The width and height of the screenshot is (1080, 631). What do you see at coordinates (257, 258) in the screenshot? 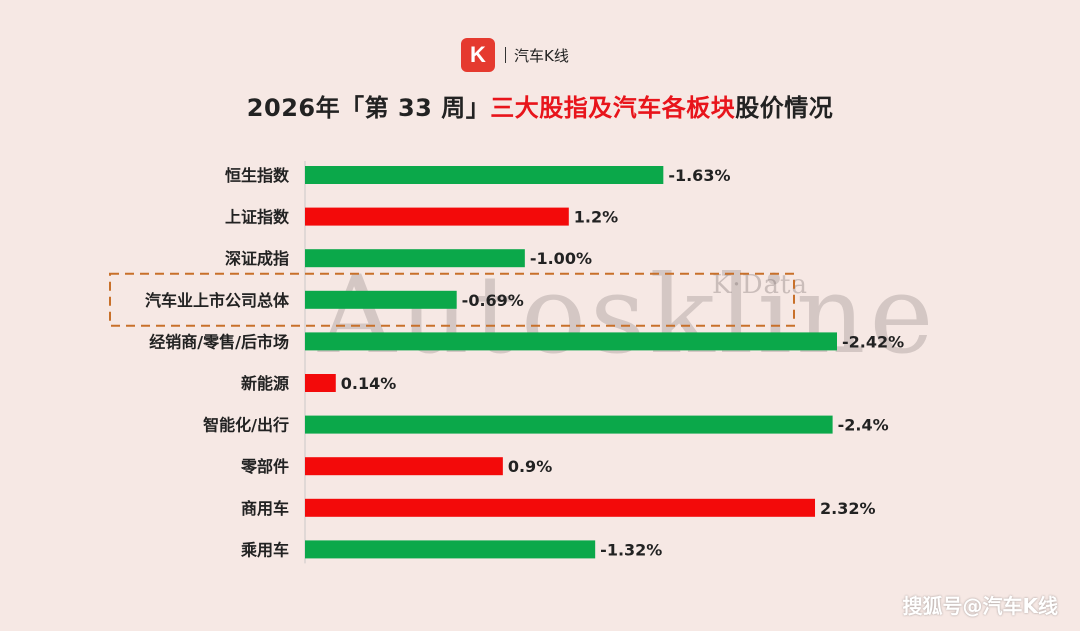
I see `category-label-2: 深证成指` at bounding box center [257, 258].